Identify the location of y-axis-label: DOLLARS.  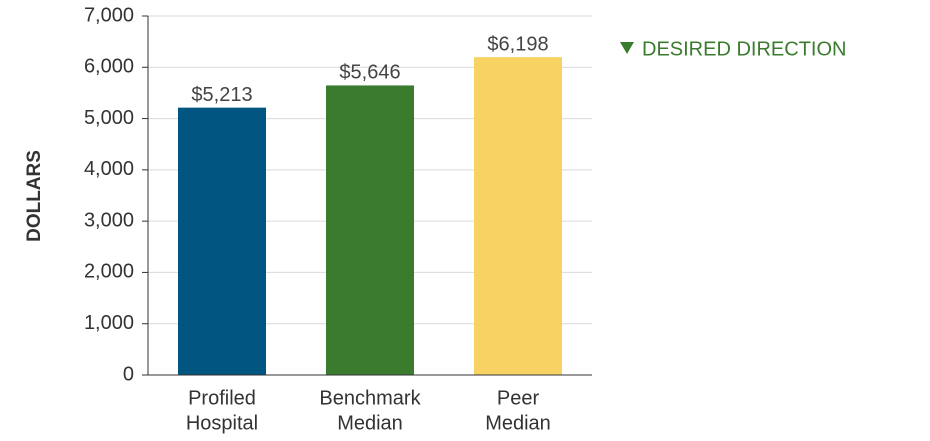
(34, 196).